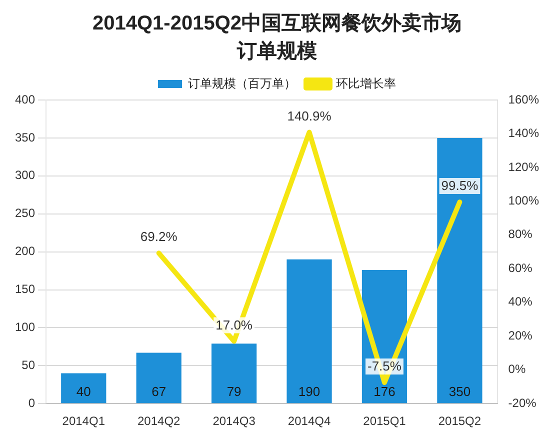 The height and width of the screenshot is (440, 554). Describe the element at coordinates (524, 201) in the screenshot. I see `y2-tick-label: 100%` at that location.